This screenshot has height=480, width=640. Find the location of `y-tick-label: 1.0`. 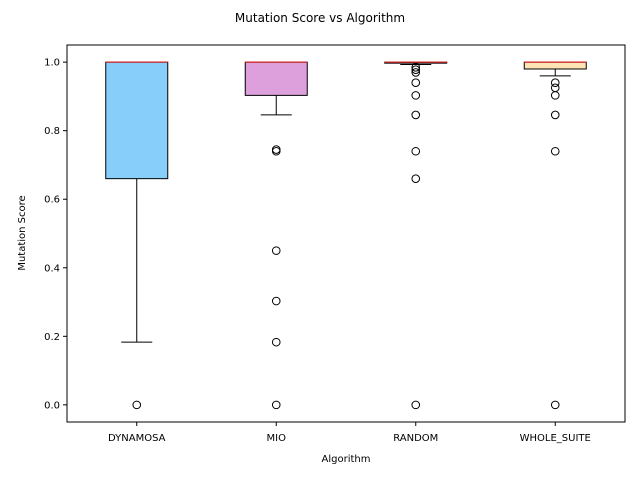

y-tick-label: 1.0 is located at coordinates (52, 63).